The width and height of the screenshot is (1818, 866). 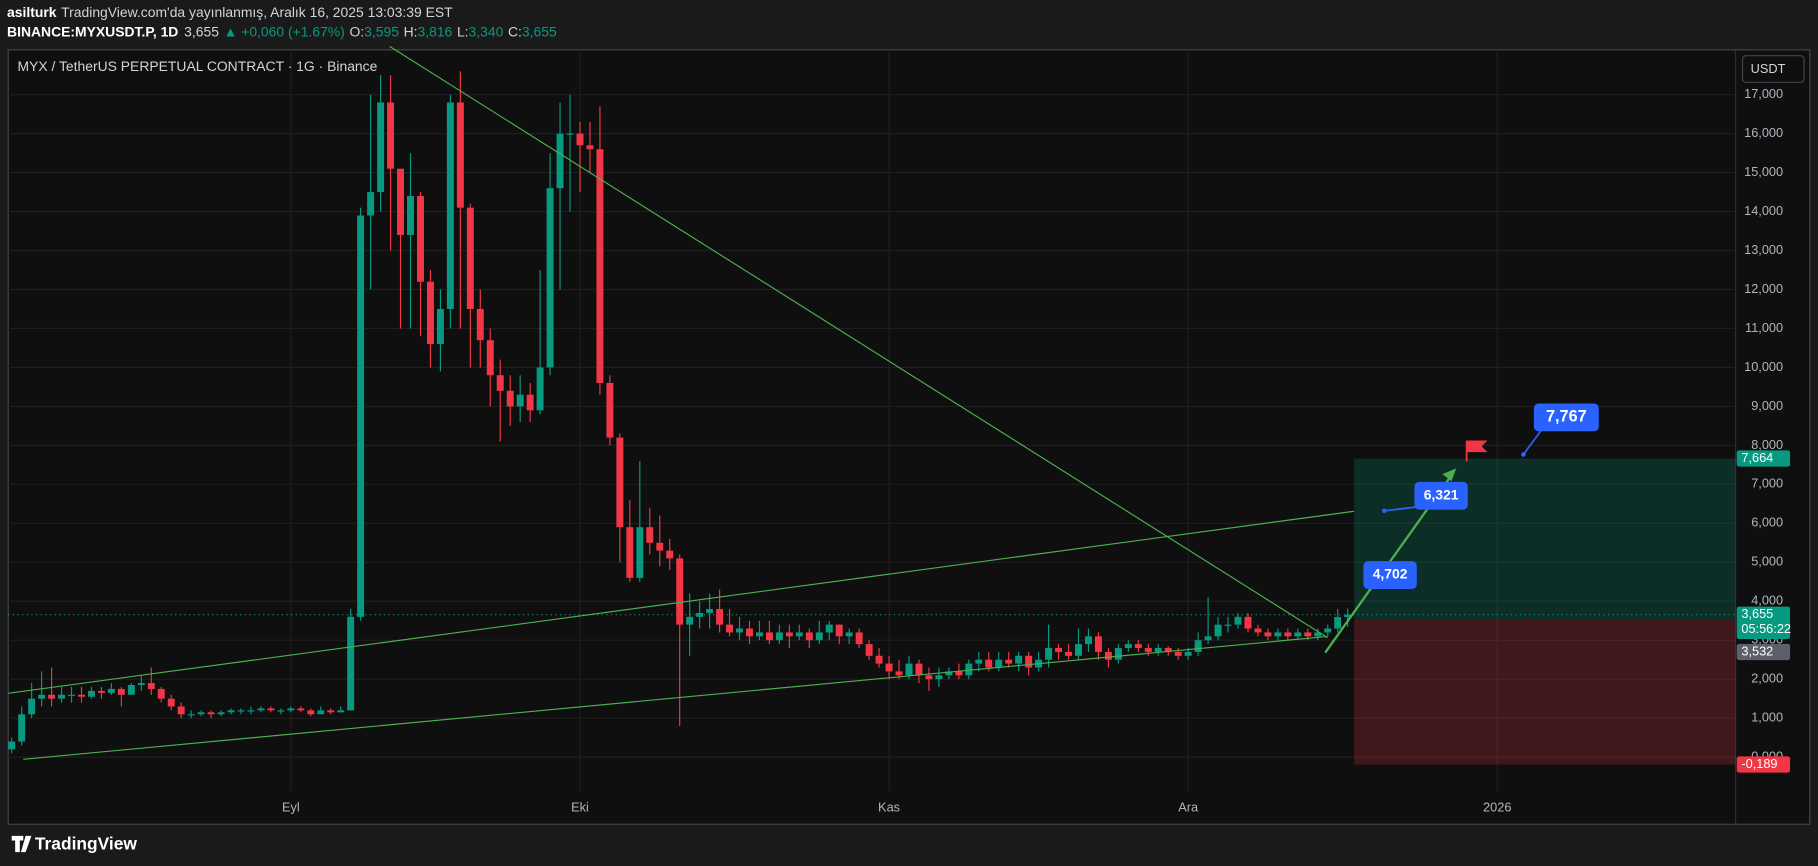 I want to click on y-tick-label: 6,000, so click(x=1767, y=522).